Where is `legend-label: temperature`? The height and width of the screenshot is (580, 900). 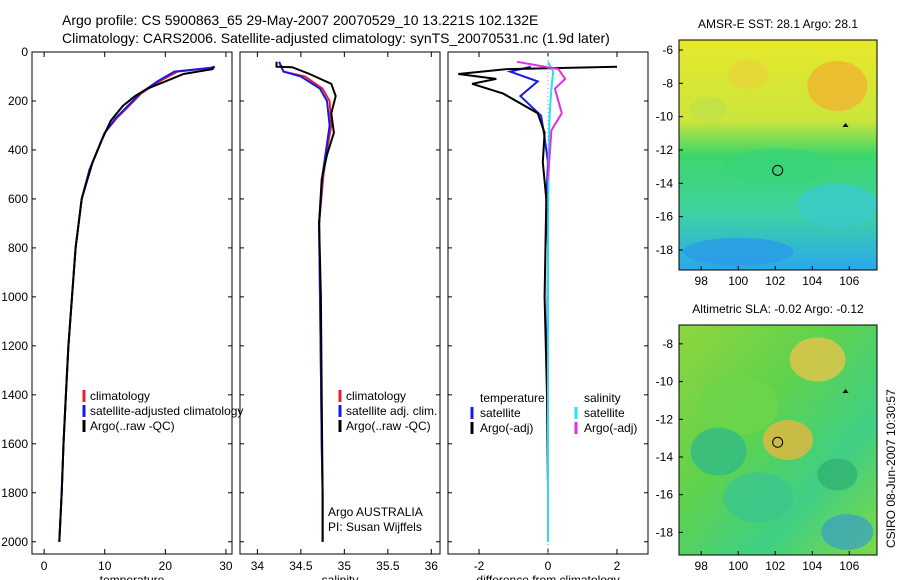
legend-label: temperature is located at coordinates (512, 398).